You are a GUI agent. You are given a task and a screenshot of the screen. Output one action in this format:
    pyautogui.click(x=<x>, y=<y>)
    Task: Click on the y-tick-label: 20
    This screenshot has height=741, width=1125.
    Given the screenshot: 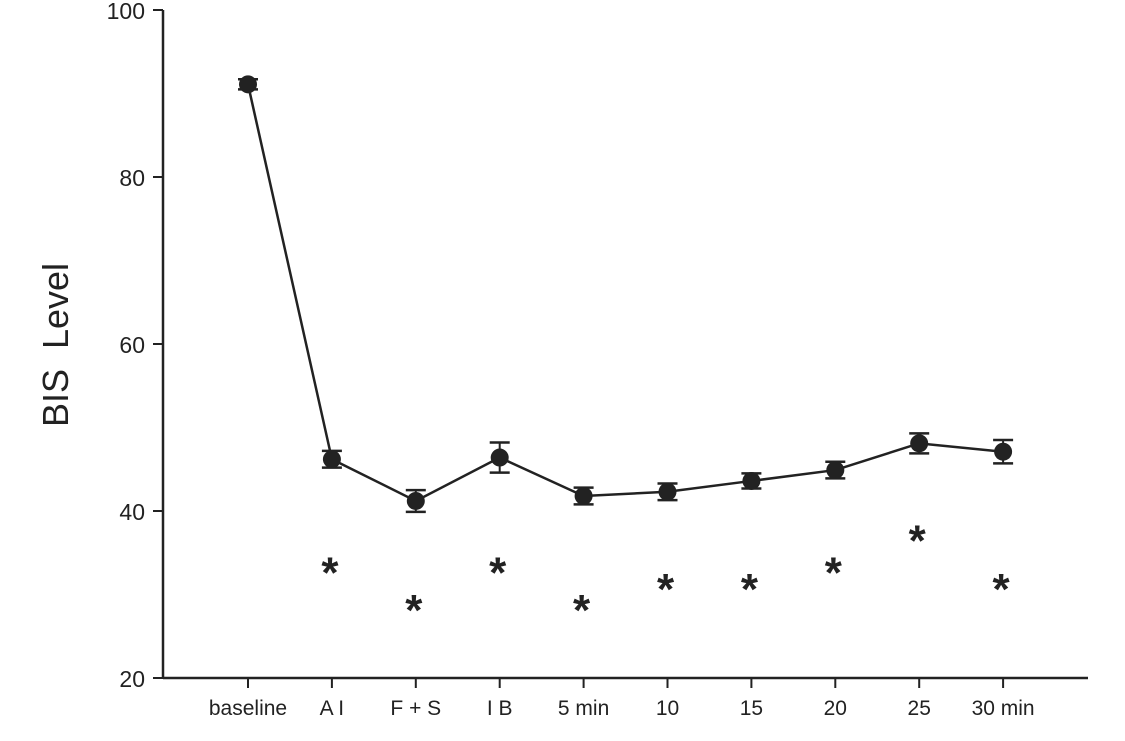 What is the action you would take?
    pyautogui.click(x=132, y=679)
    